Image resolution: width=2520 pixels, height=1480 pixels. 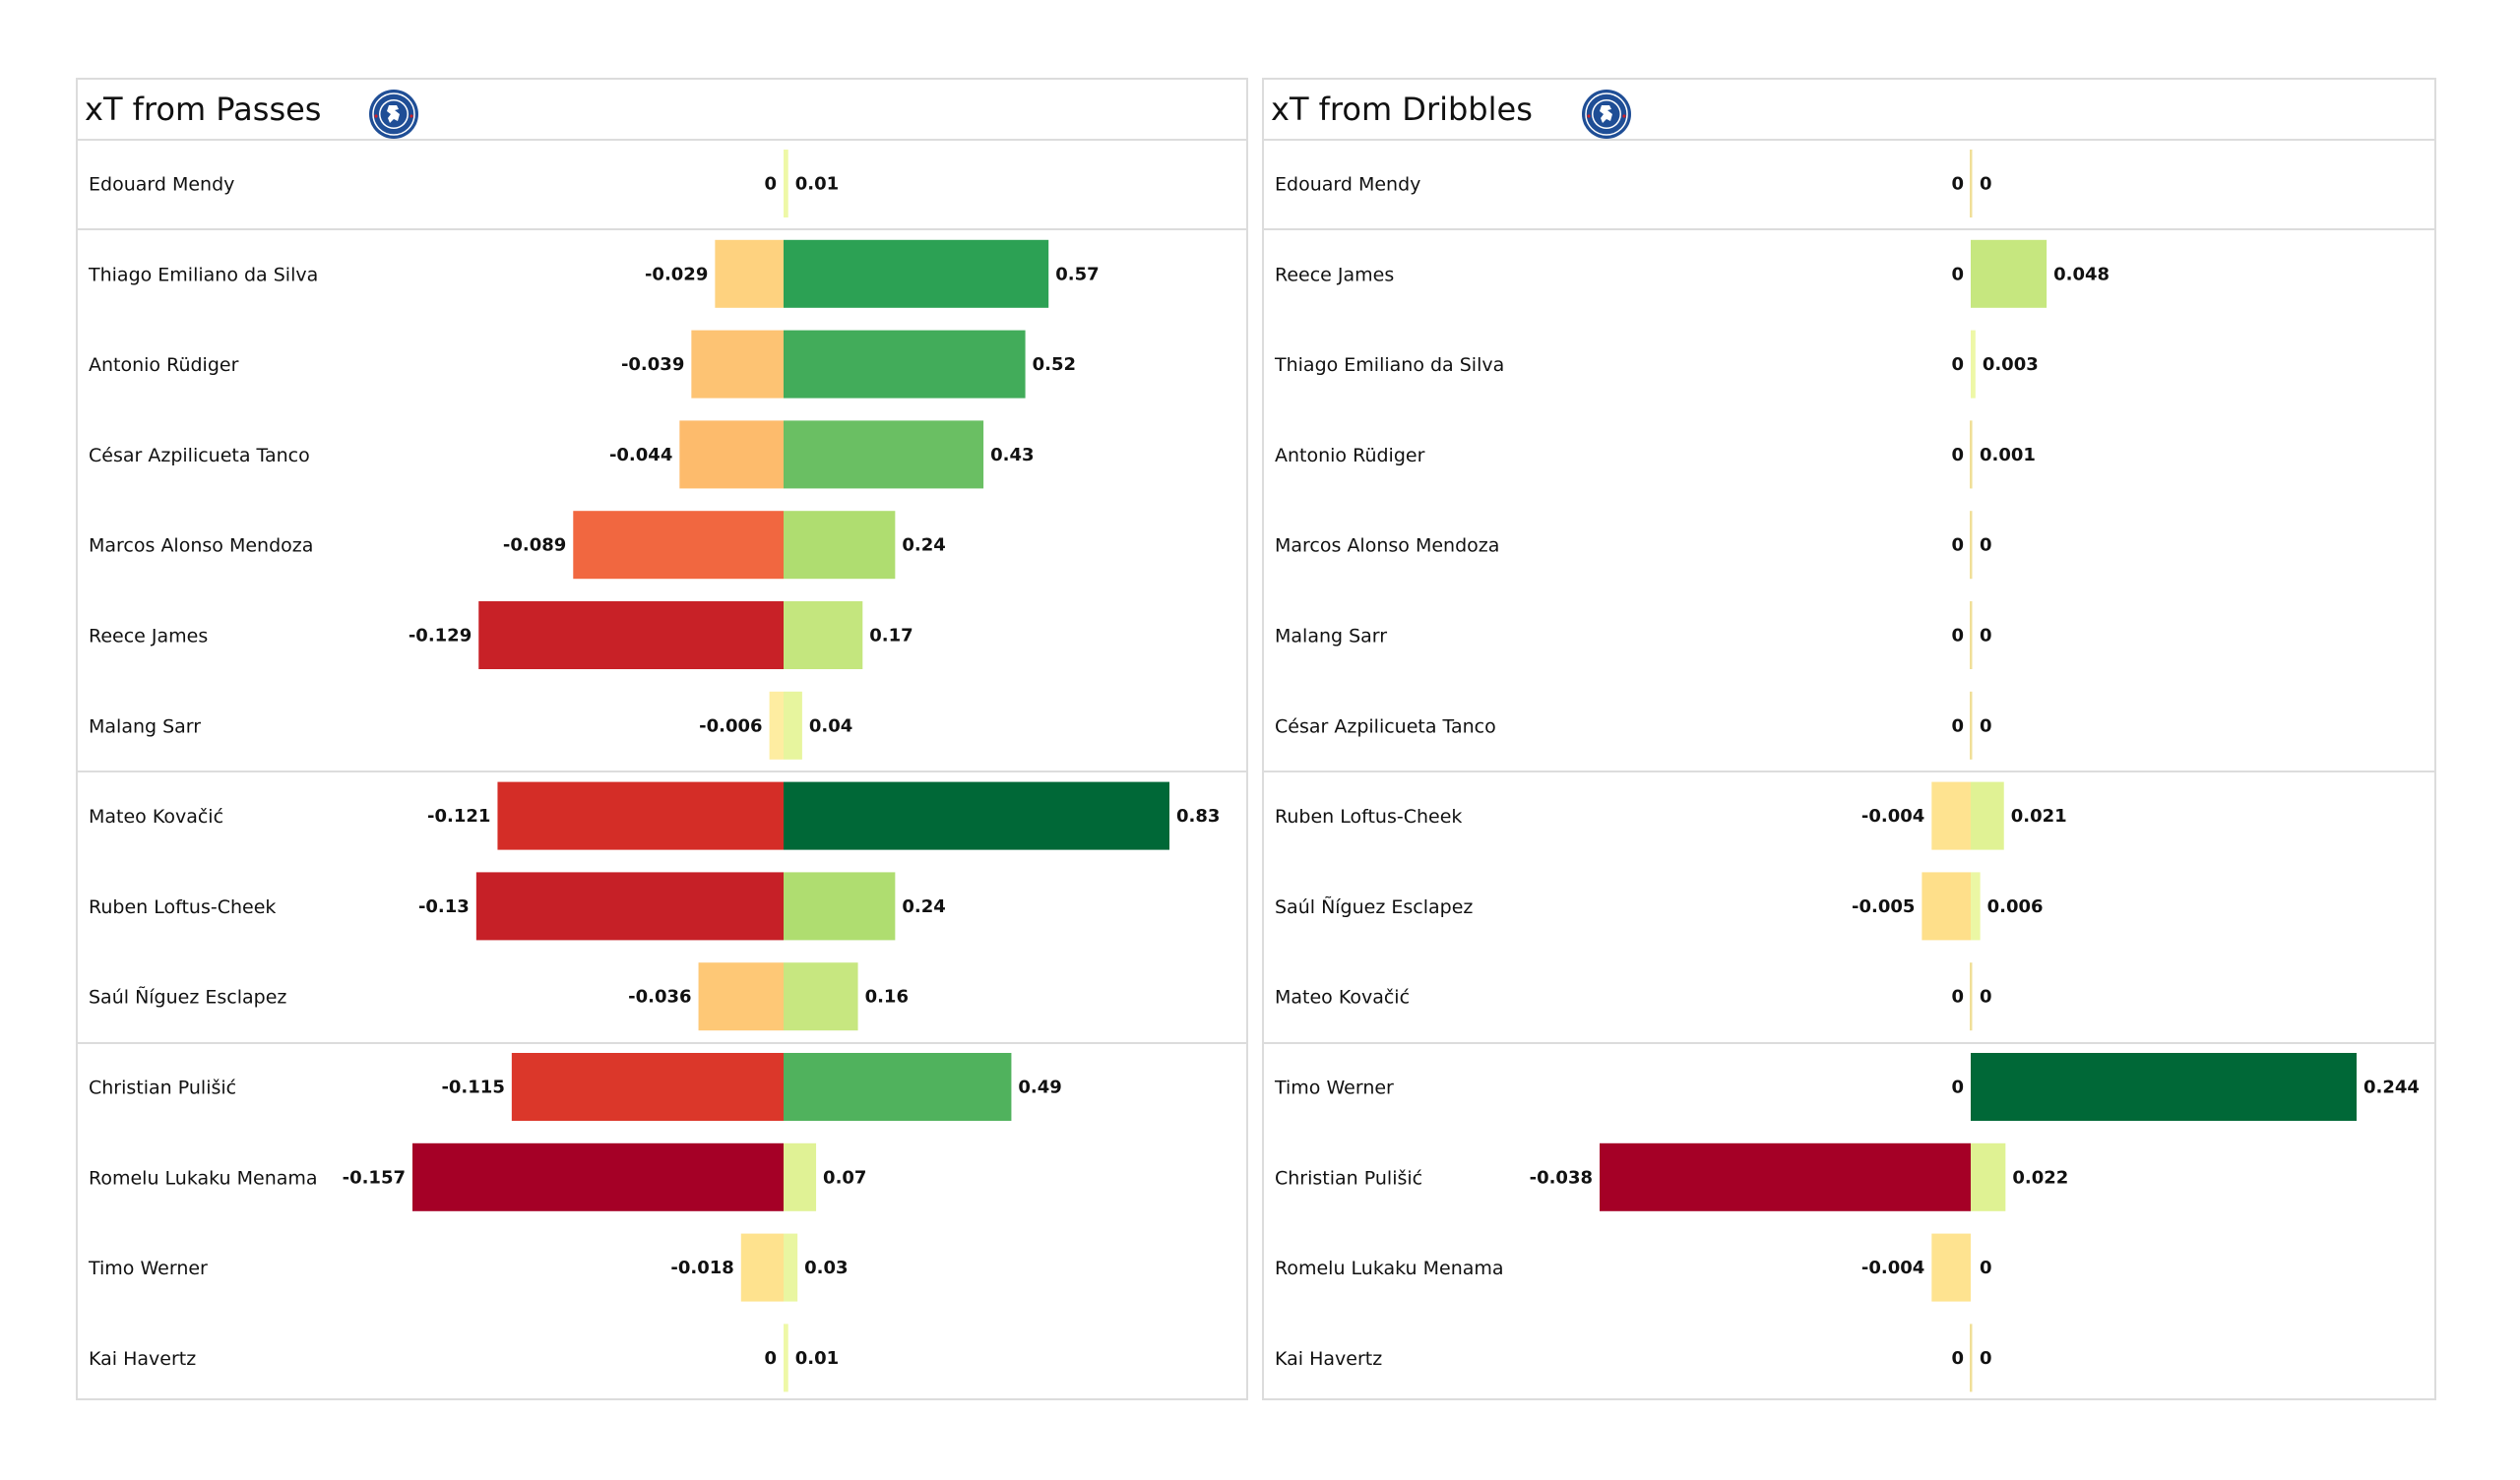 I want to click on negative-value-label: -0.039, so click(x=652, y=365).